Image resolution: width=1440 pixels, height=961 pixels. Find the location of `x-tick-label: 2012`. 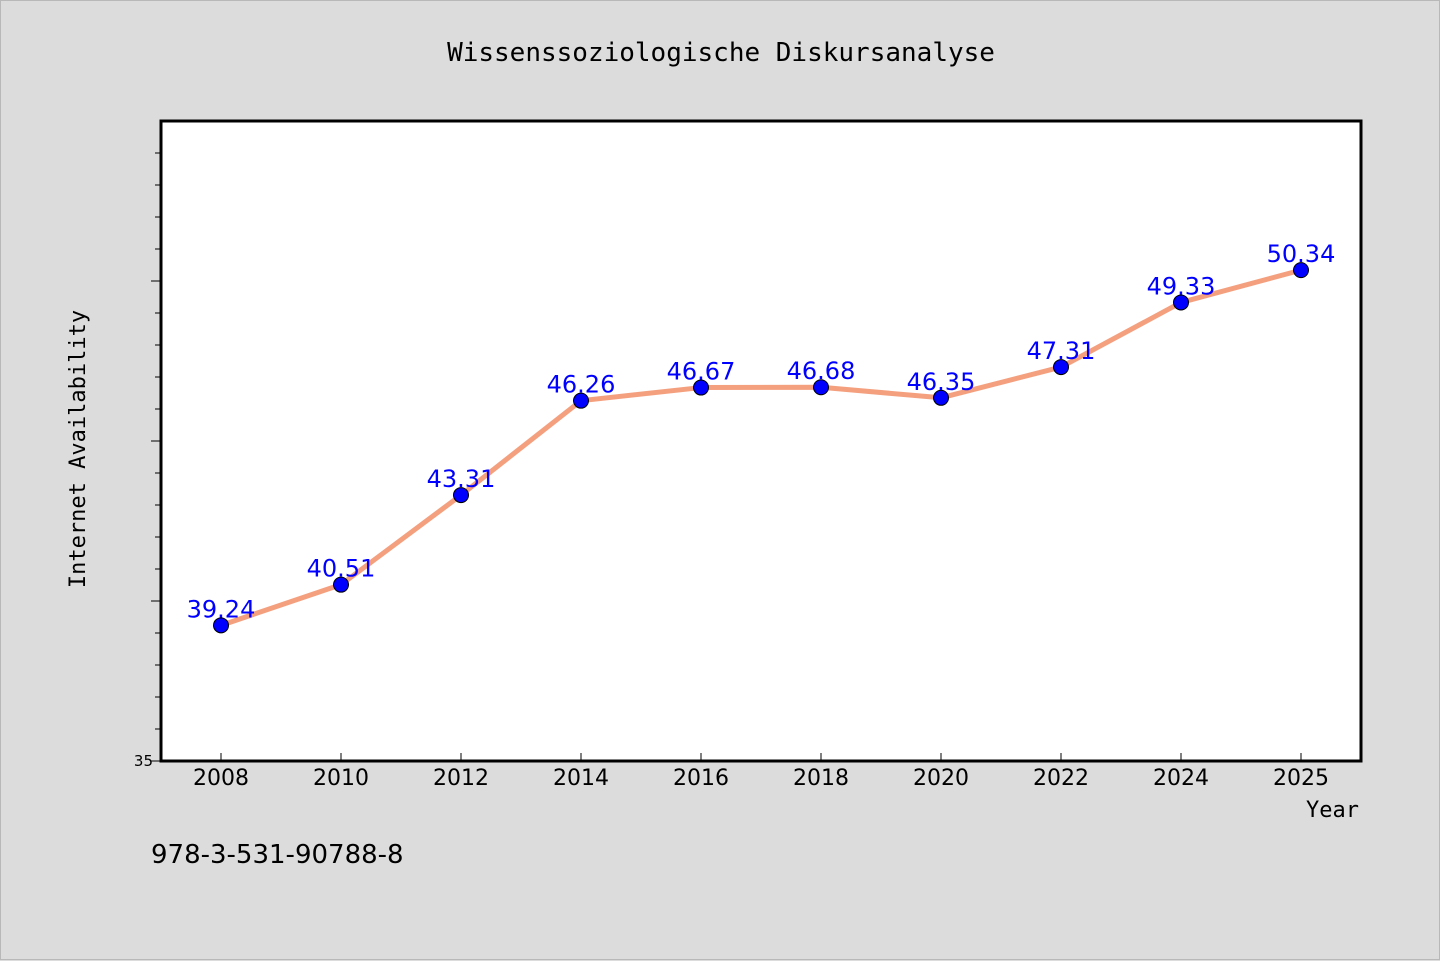

x-tick-label: 2012 is located at coordinates (461, 778).